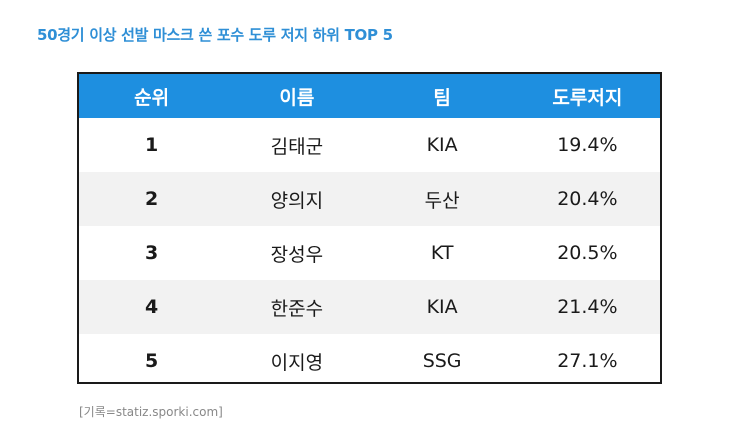  Describe the element at coordinates (369, 358) in the screenshot. I see `table-row: 5 이지영 SSG 27.1%` at that location.